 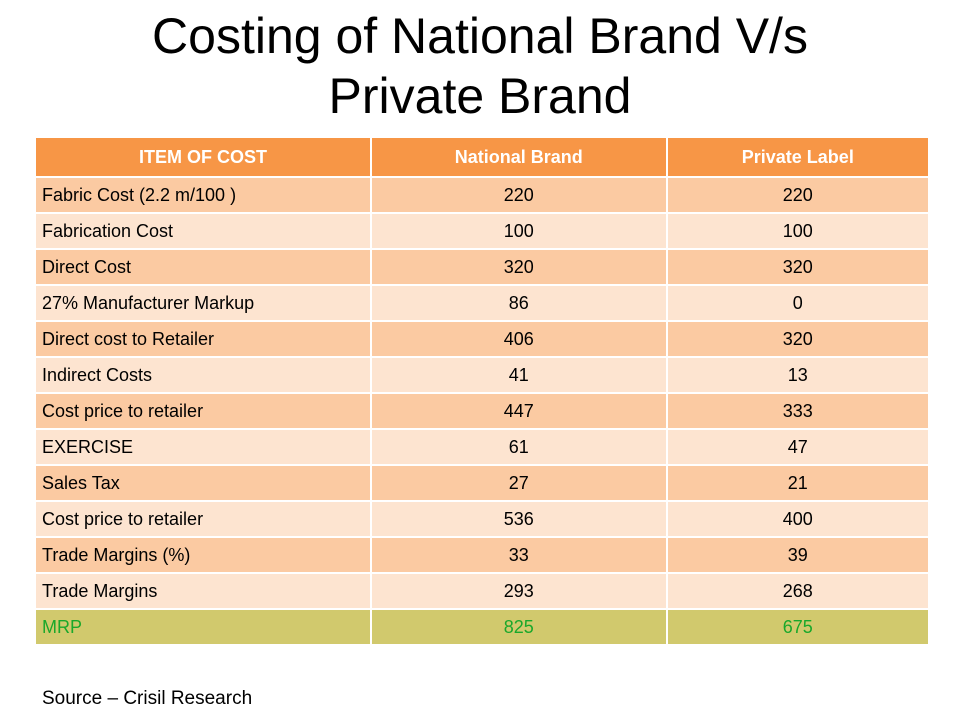 I want to click on private-label-cell: 47, so click(x=798, y=447).